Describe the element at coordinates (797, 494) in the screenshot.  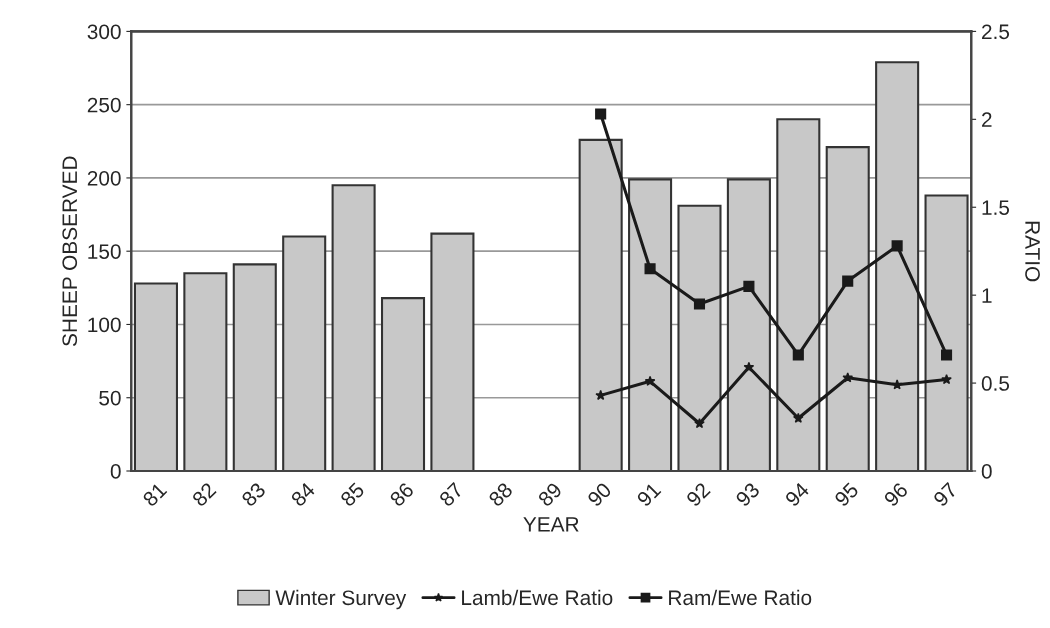
I see `x-tick-label: 94` at that location.